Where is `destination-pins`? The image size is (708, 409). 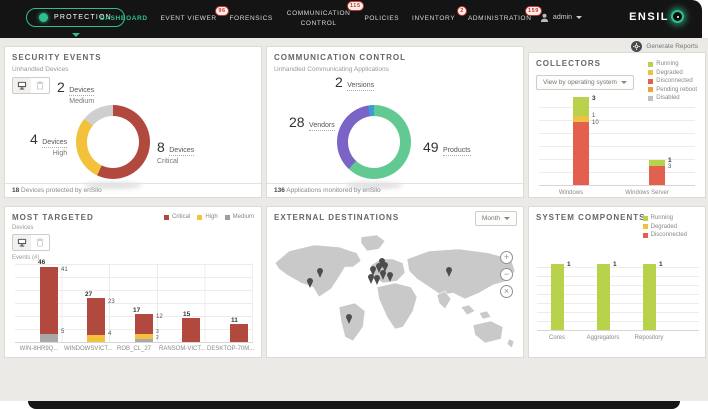
destination-pins is located at coordinates (379, 291).